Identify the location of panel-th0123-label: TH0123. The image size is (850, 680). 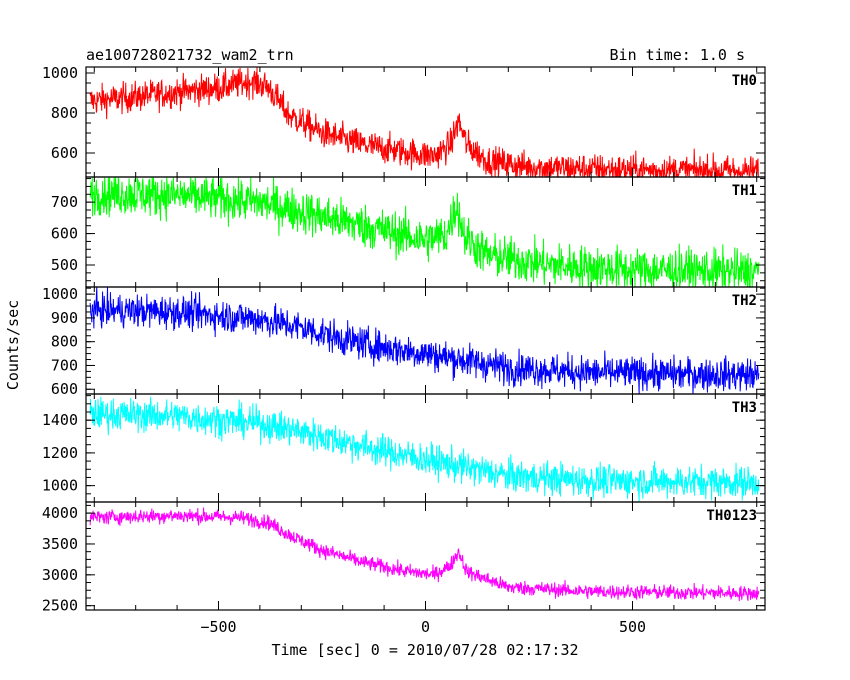
(731, 516).